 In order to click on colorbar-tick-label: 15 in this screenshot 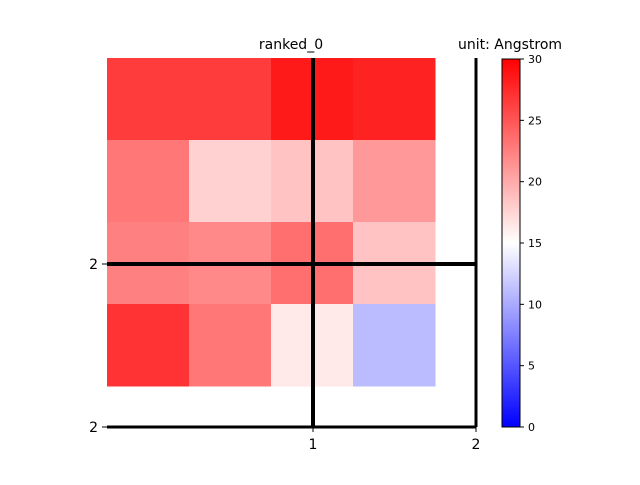, I will do `click(535, 243)`.